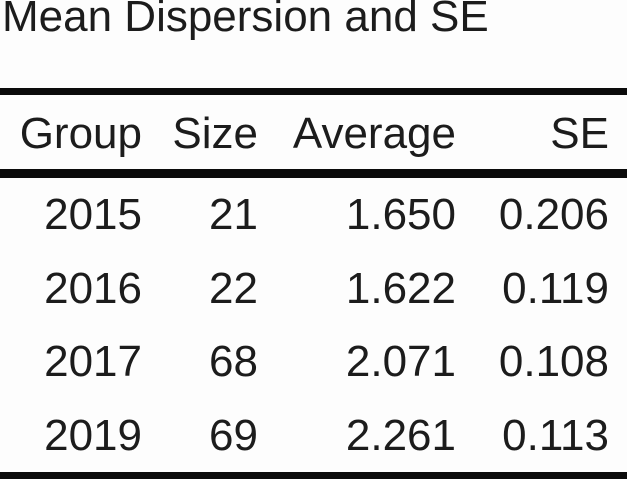 Image resolution: width=627 pixels, height=479 pixels. Describe the element at coordinates (400, 214) in the screenshot. I see `cell-average: 1.650` at that location.